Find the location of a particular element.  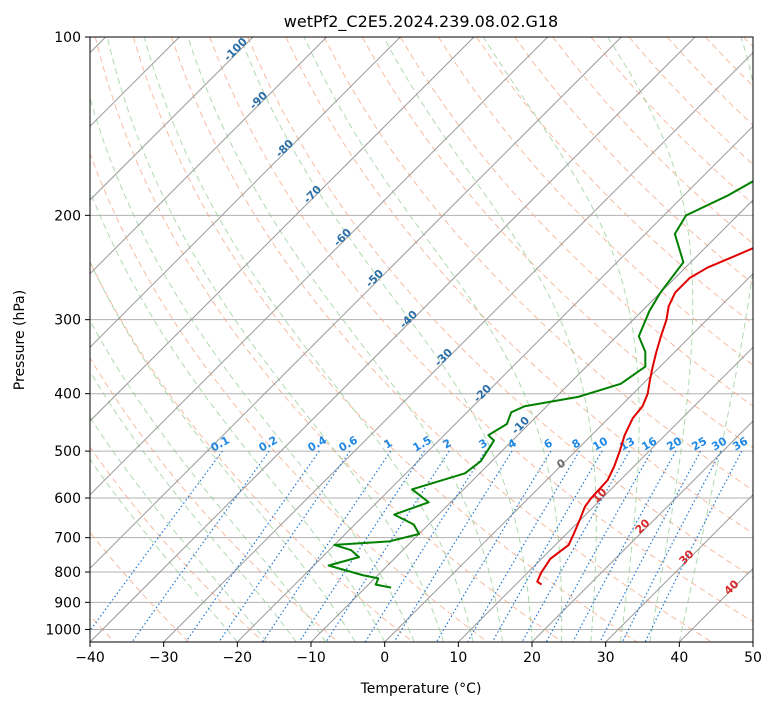

moist-adiabat-label: 0 is located at coordinates (561, 463).